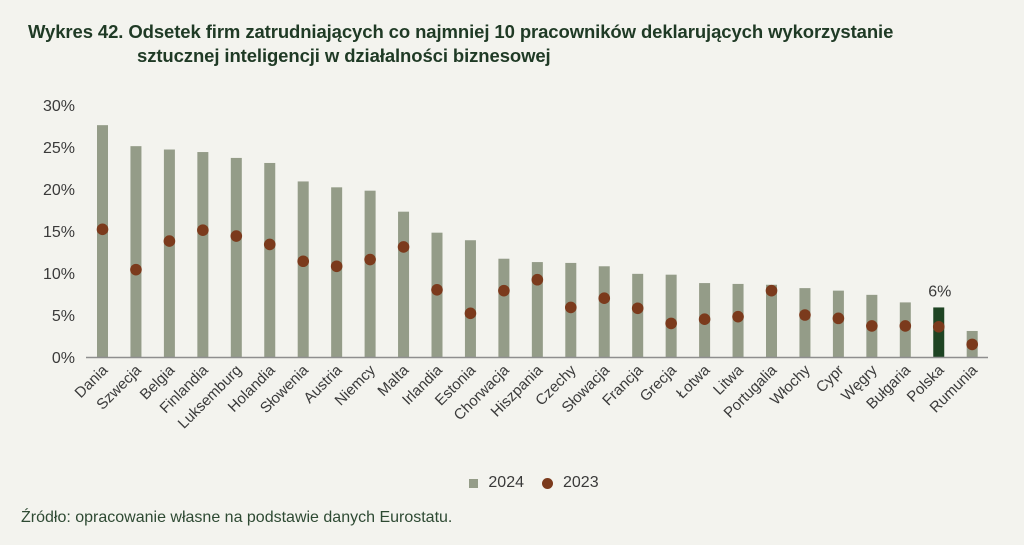 The height and width of the screenshot is (545, 1024). I want to click on x-tick-label: Grecja, so click(659, 383).